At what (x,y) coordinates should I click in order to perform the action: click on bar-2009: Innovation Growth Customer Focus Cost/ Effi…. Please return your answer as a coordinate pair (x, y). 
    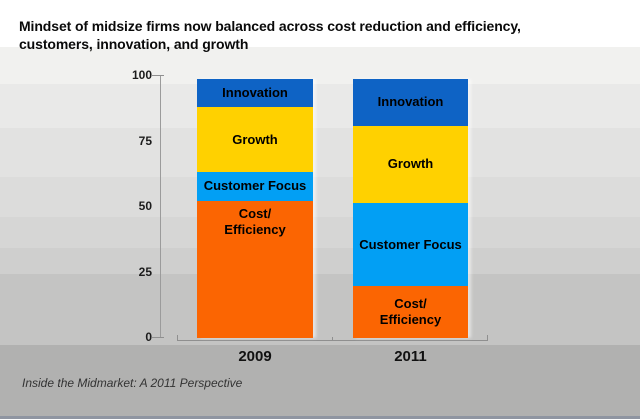
    Looking at the image, I should click on (255, 208).